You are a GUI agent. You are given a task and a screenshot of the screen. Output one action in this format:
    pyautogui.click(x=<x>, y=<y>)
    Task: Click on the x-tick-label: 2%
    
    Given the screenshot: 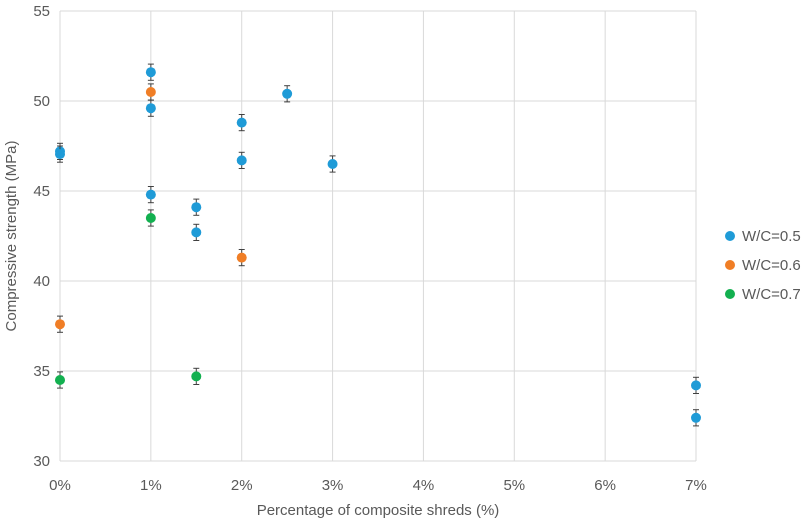 What is the action you would take?
    pyautogui.click(x=242, y=485)
    